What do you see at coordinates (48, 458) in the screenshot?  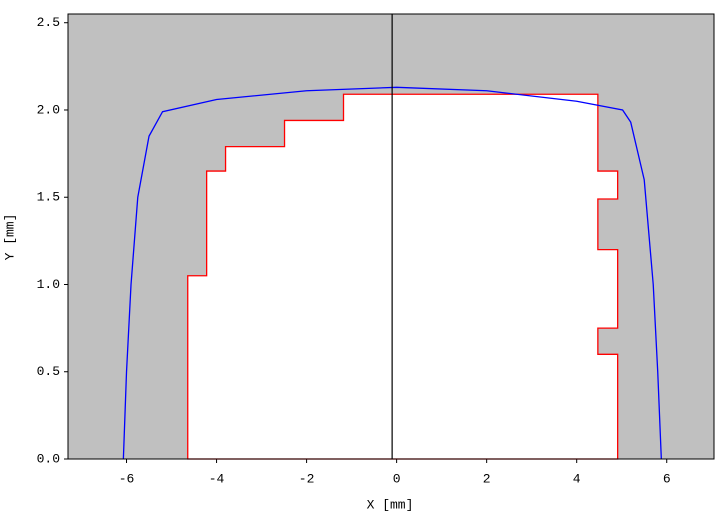 I see `y-tick-label: 0.0` at bounding box center [48, 458].